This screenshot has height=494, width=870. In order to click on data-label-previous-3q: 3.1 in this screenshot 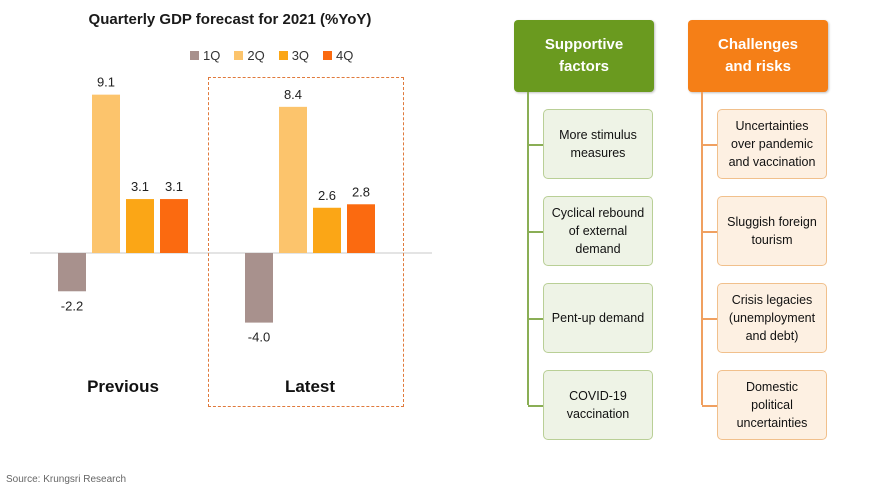, I will do `click(140, 186)`.